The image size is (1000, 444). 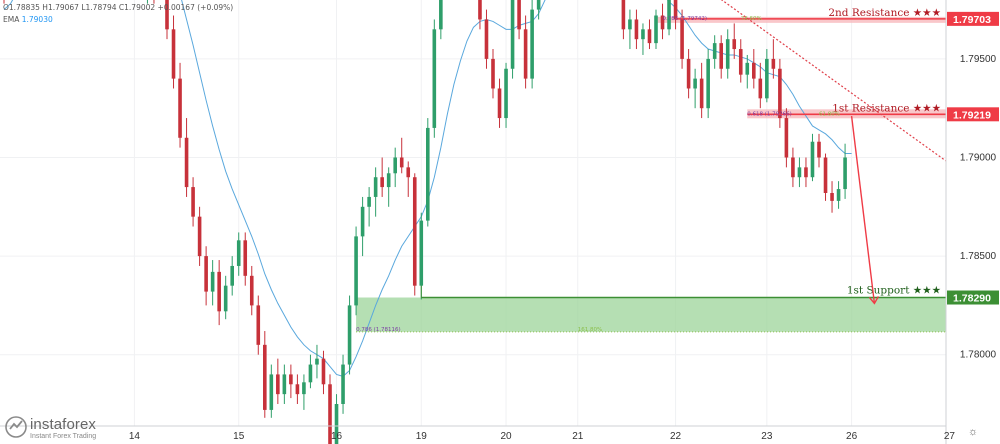 I want to click on resistance-2-zone, so click(x=801, y=19).